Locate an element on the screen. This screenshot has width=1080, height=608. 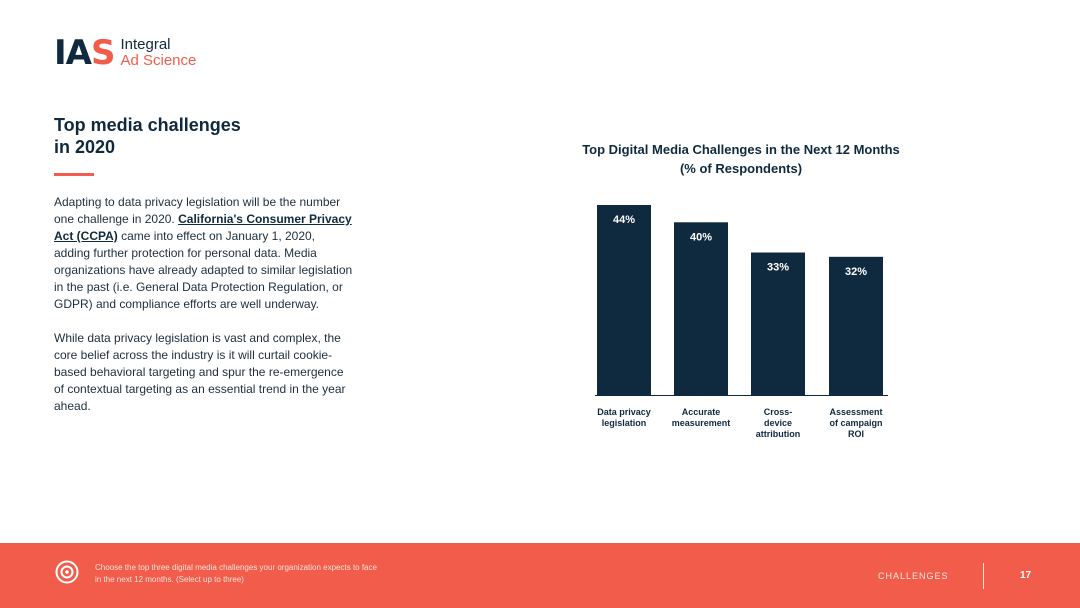
data-label-3: 32% is located at coordinates (856, 272).